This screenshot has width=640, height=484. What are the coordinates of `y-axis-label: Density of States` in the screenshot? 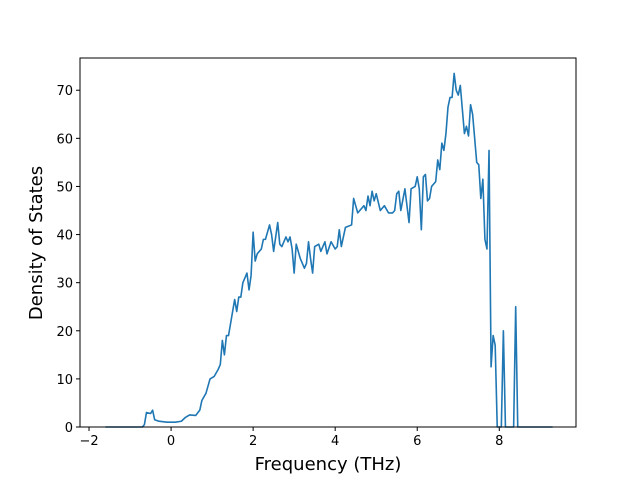 It's located at (36, 243).